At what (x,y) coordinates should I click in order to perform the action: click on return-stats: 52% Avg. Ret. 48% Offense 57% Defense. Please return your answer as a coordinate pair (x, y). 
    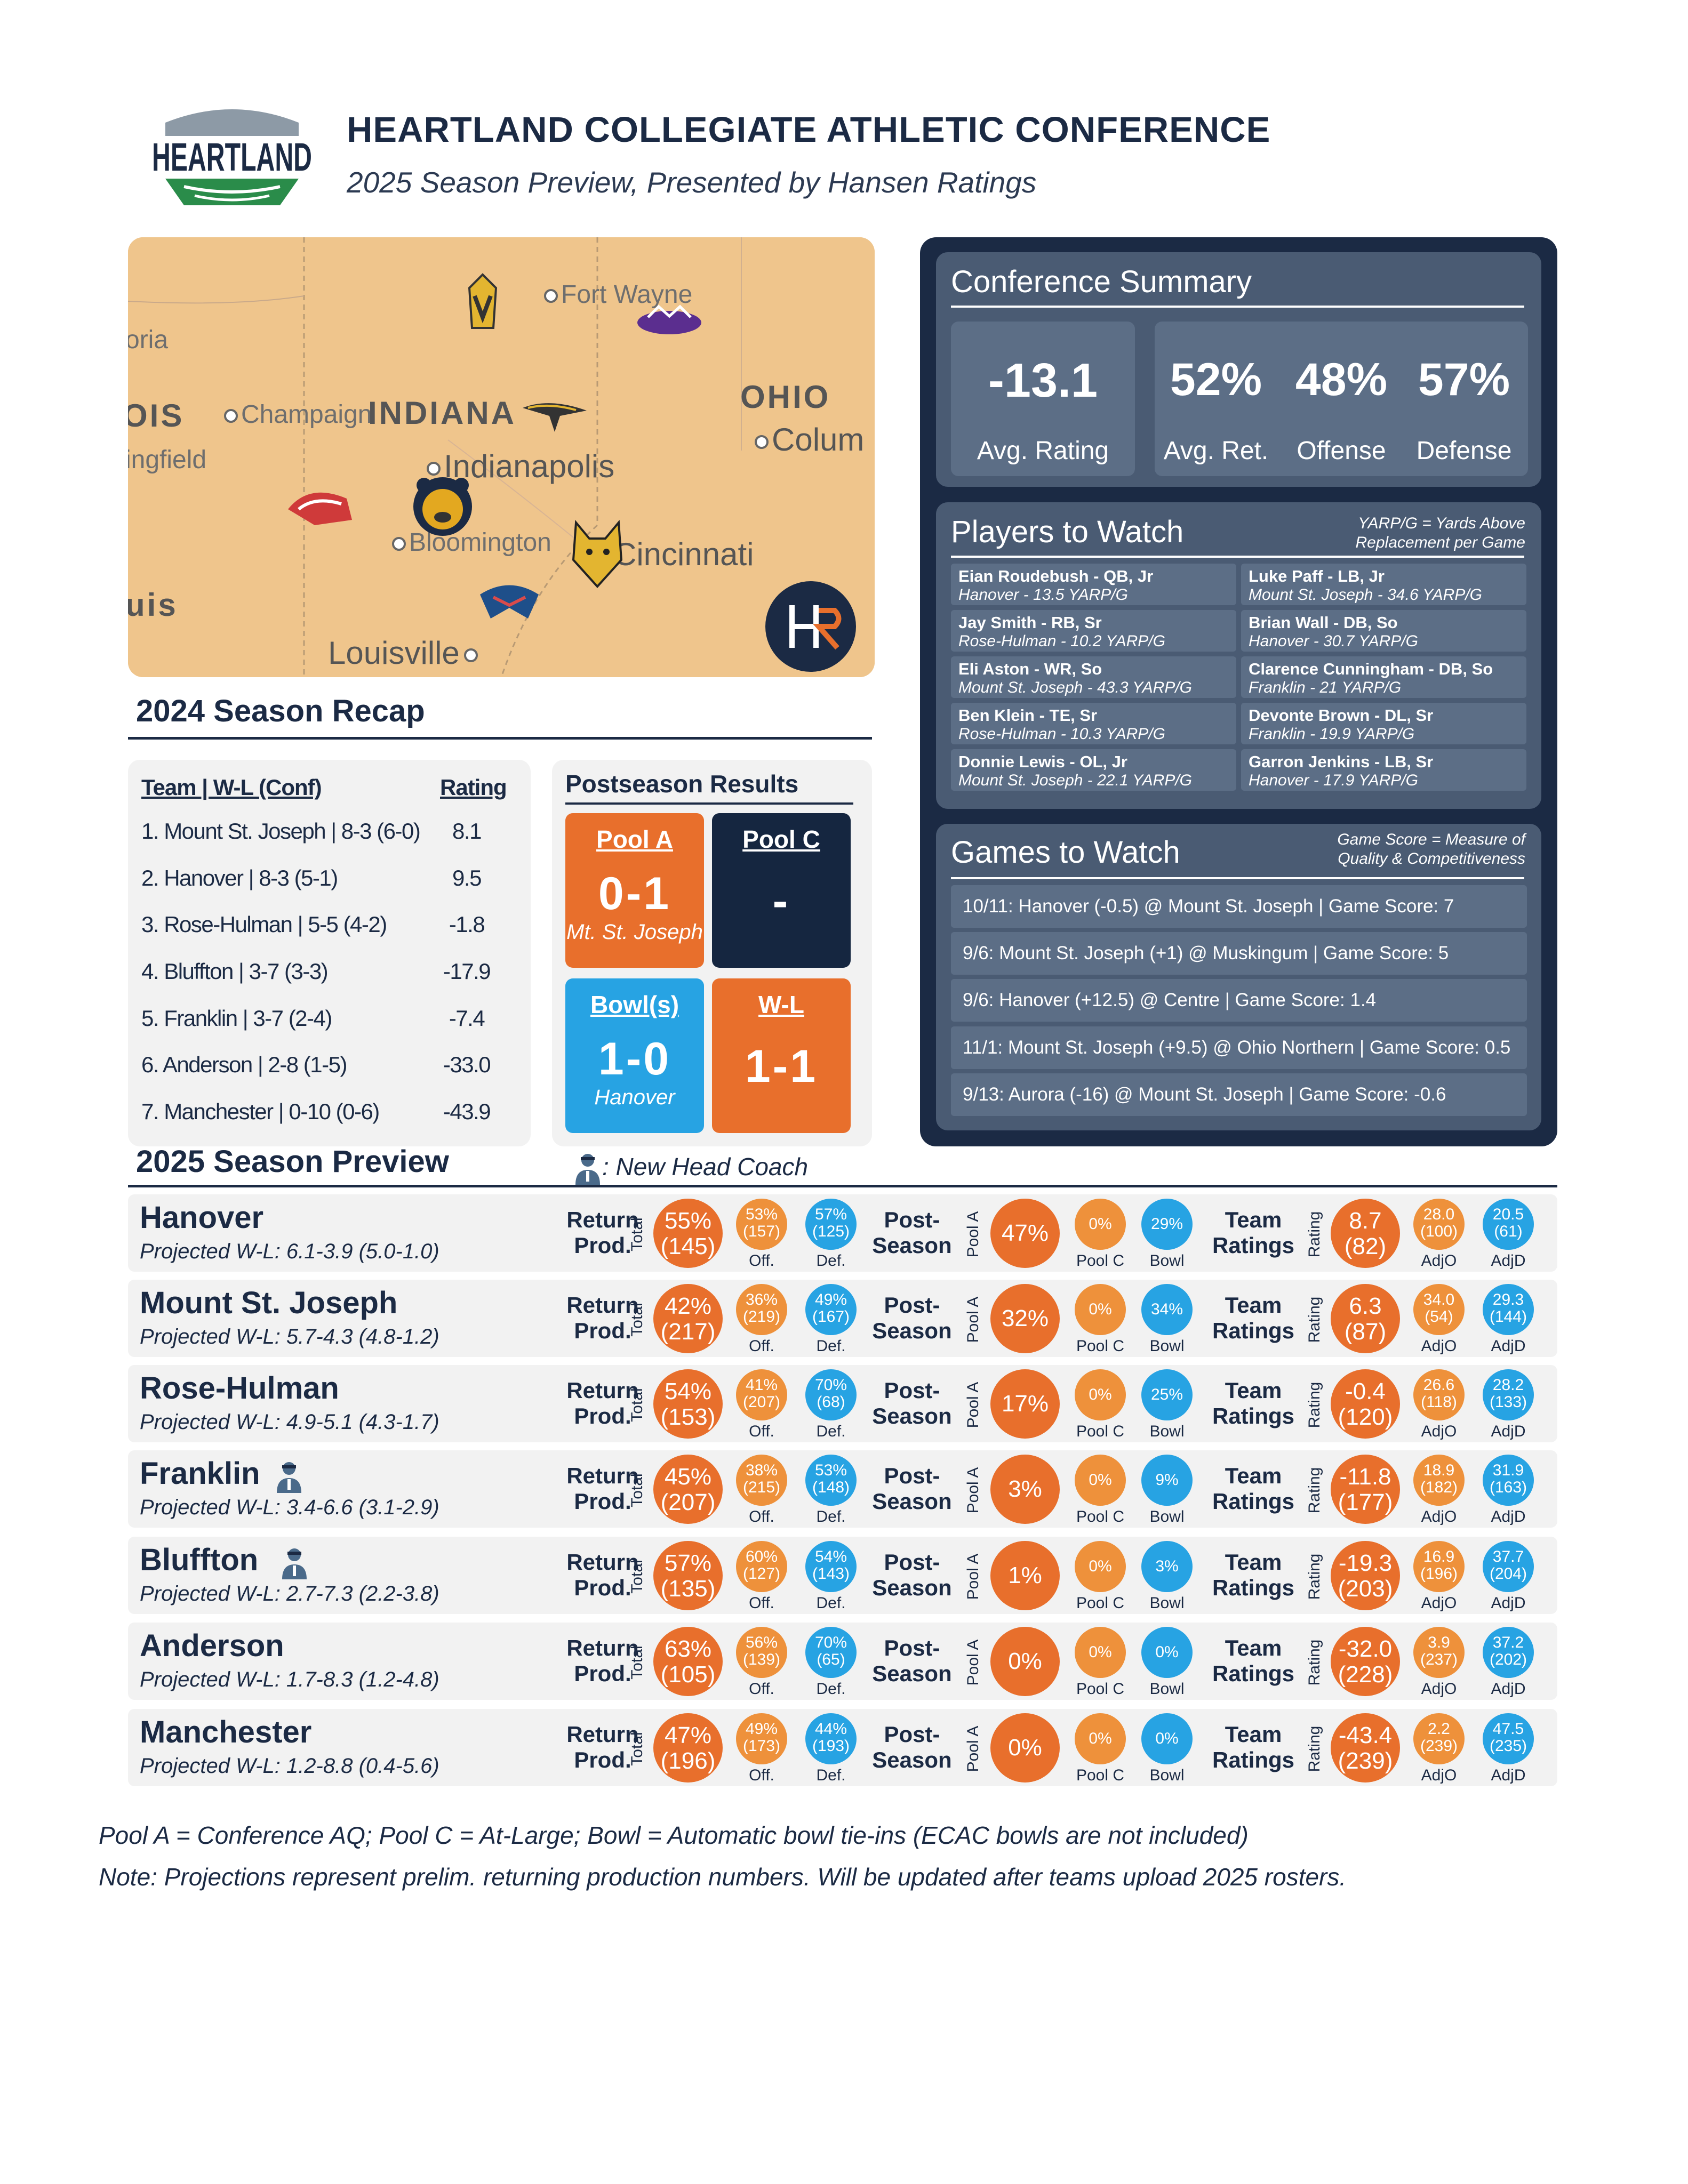
    Looking at the image, I should click on (1341, 399).